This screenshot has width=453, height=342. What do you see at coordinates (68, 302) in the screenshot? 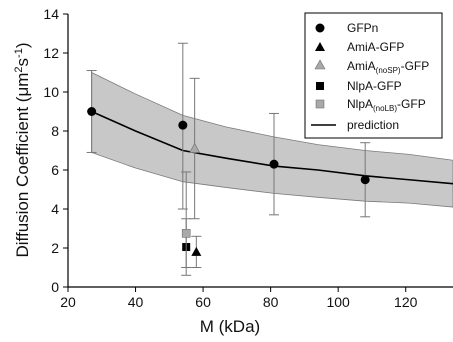
I see `x-tick-label: 20` at bounding box center [68, 302].